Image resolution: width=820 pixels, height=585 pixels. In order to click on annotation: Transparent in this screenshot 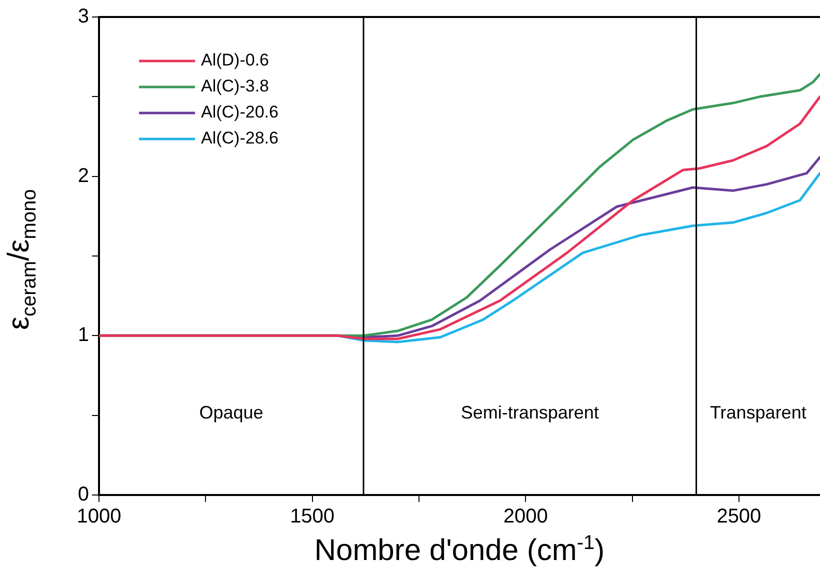, I will do `click(758, 412)`.